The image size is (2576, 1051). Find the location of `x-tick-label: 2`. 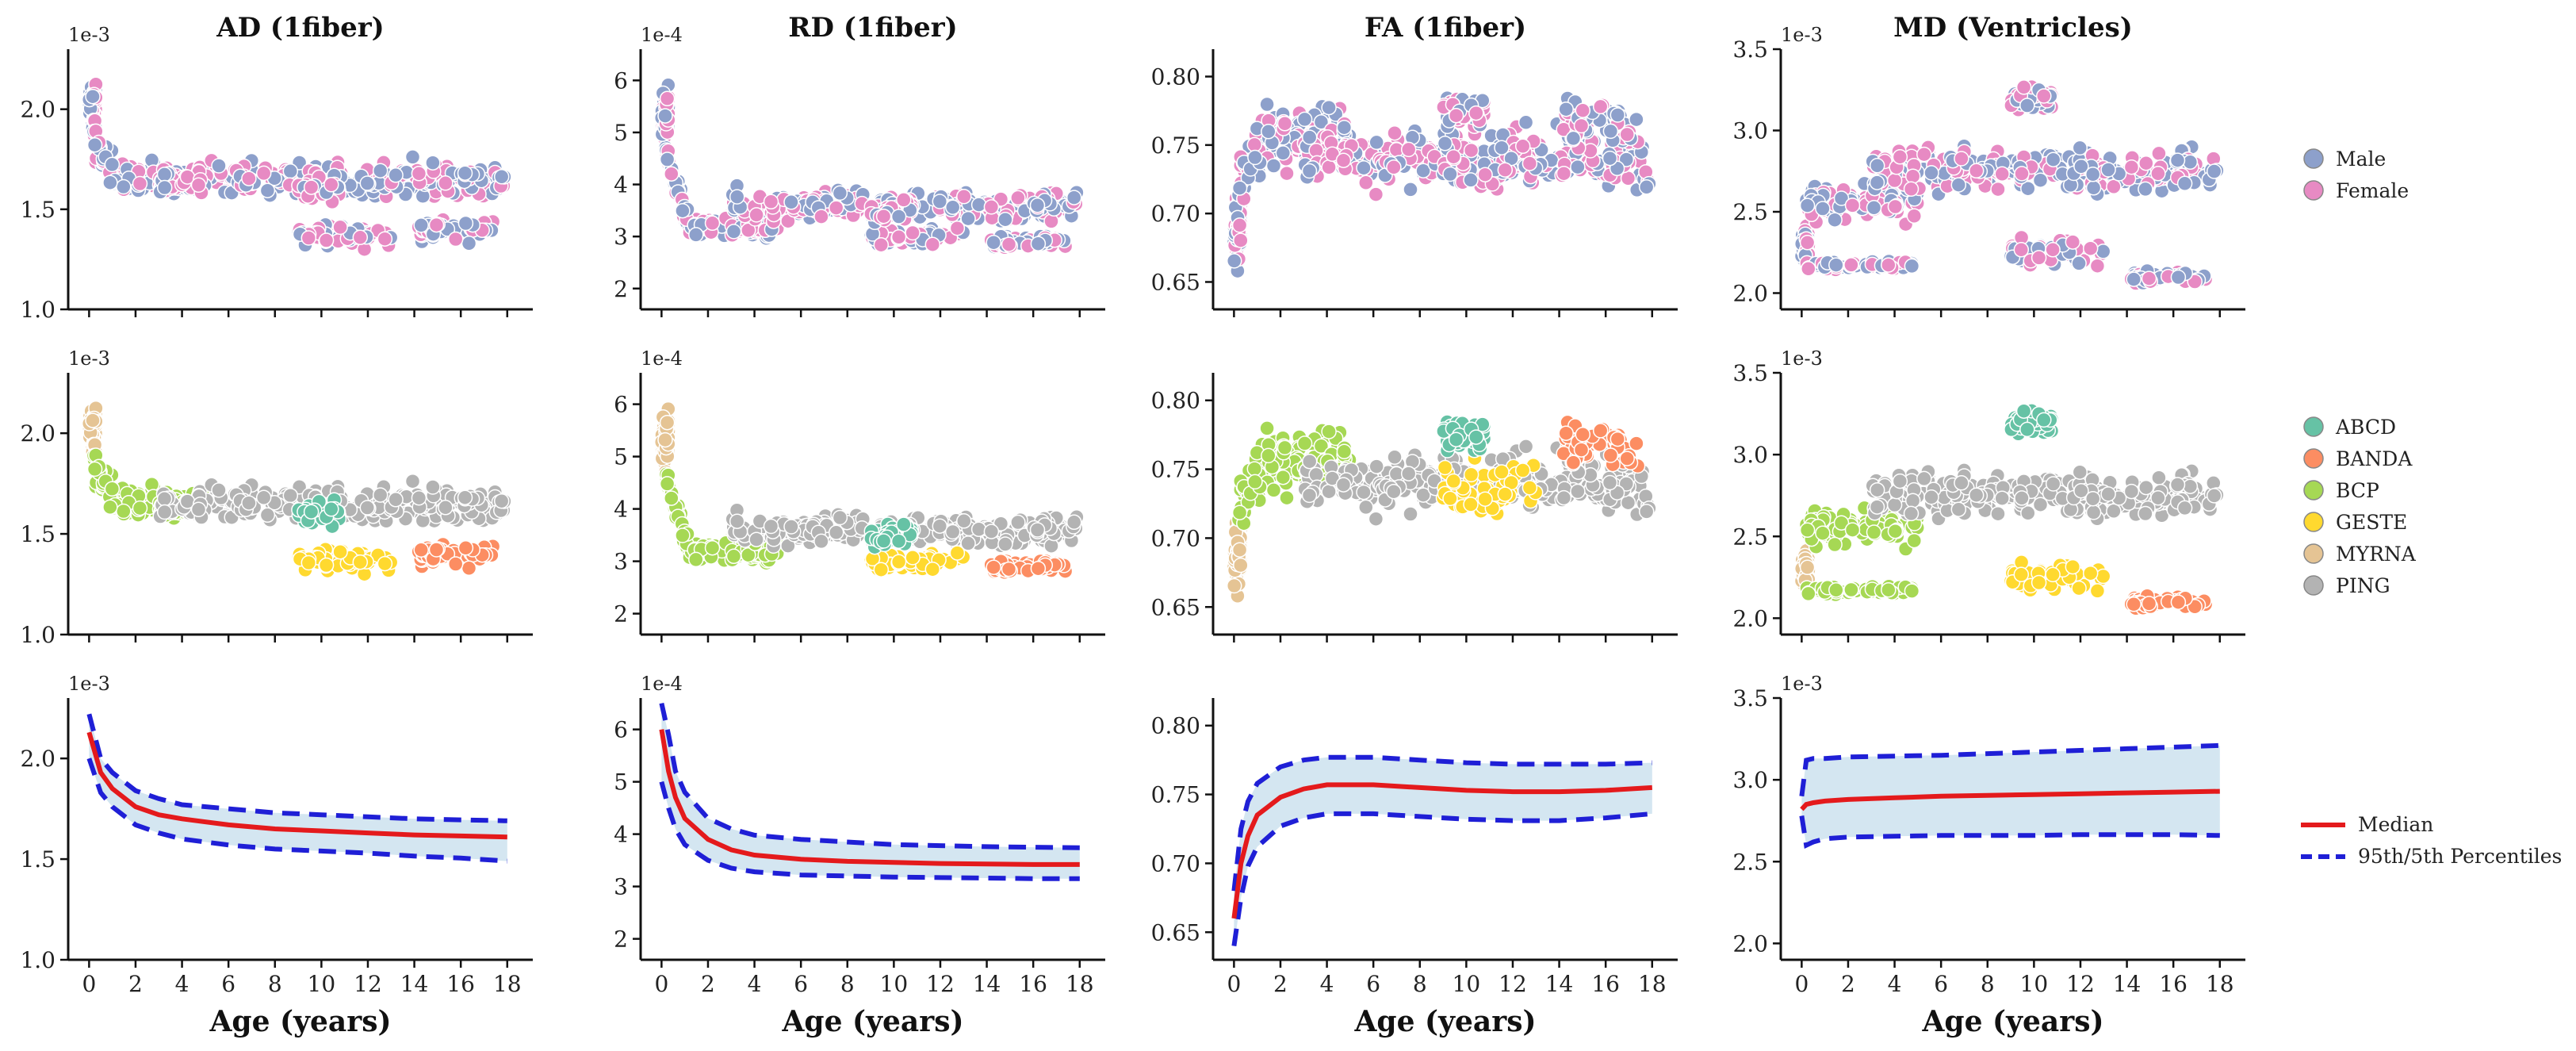

x-tick-label: 2 is located at coordinates (135, 984).